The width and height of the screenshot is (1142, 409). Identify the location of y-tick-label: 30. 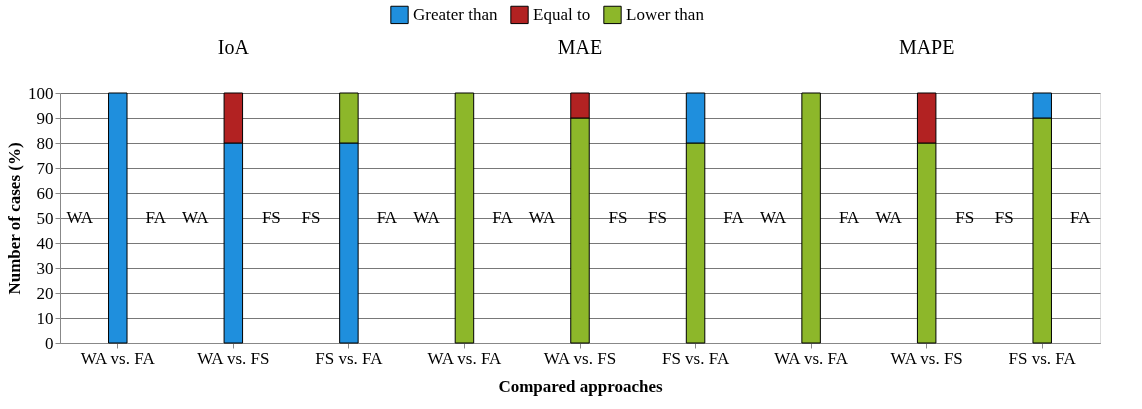
(45, 268).